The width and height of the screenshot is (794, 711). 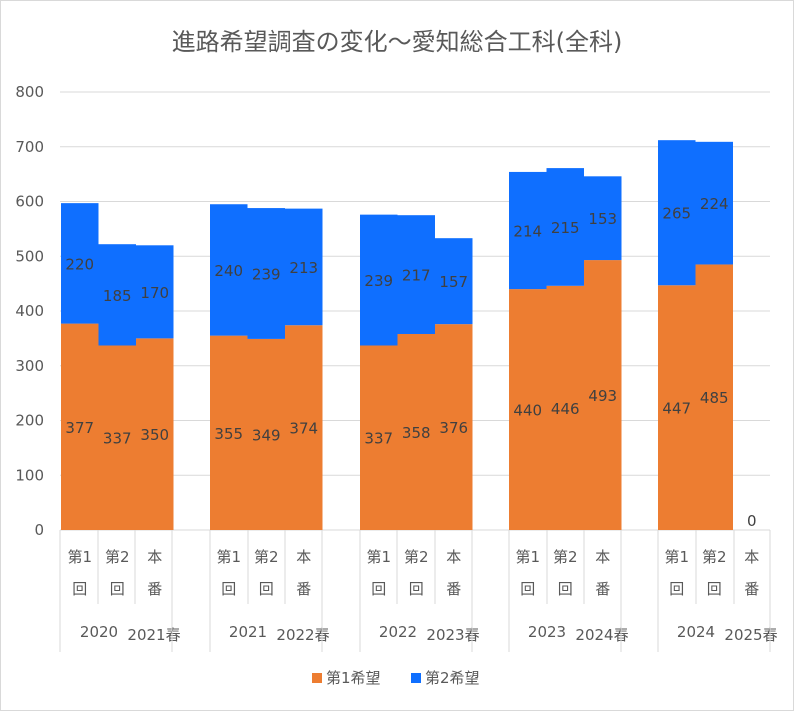 I want to click on category-label-2021-2-line2: 番, so click(x=303, y=589).